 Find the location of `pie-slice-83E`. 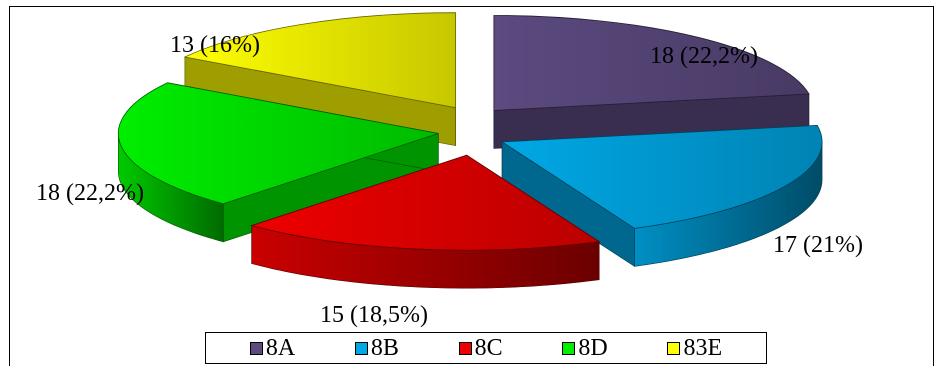

pie-slice-83E is located at coordinates (319, 79).